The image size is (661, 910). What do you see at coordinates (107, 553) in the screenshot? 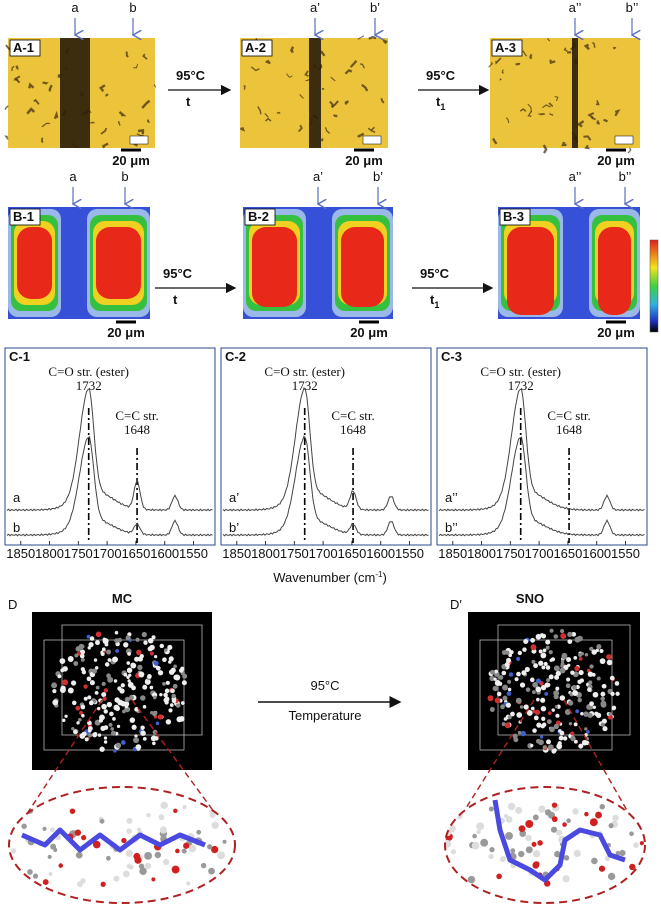
I see `x-tick-label: 1700` at bounding box center [107, 553].